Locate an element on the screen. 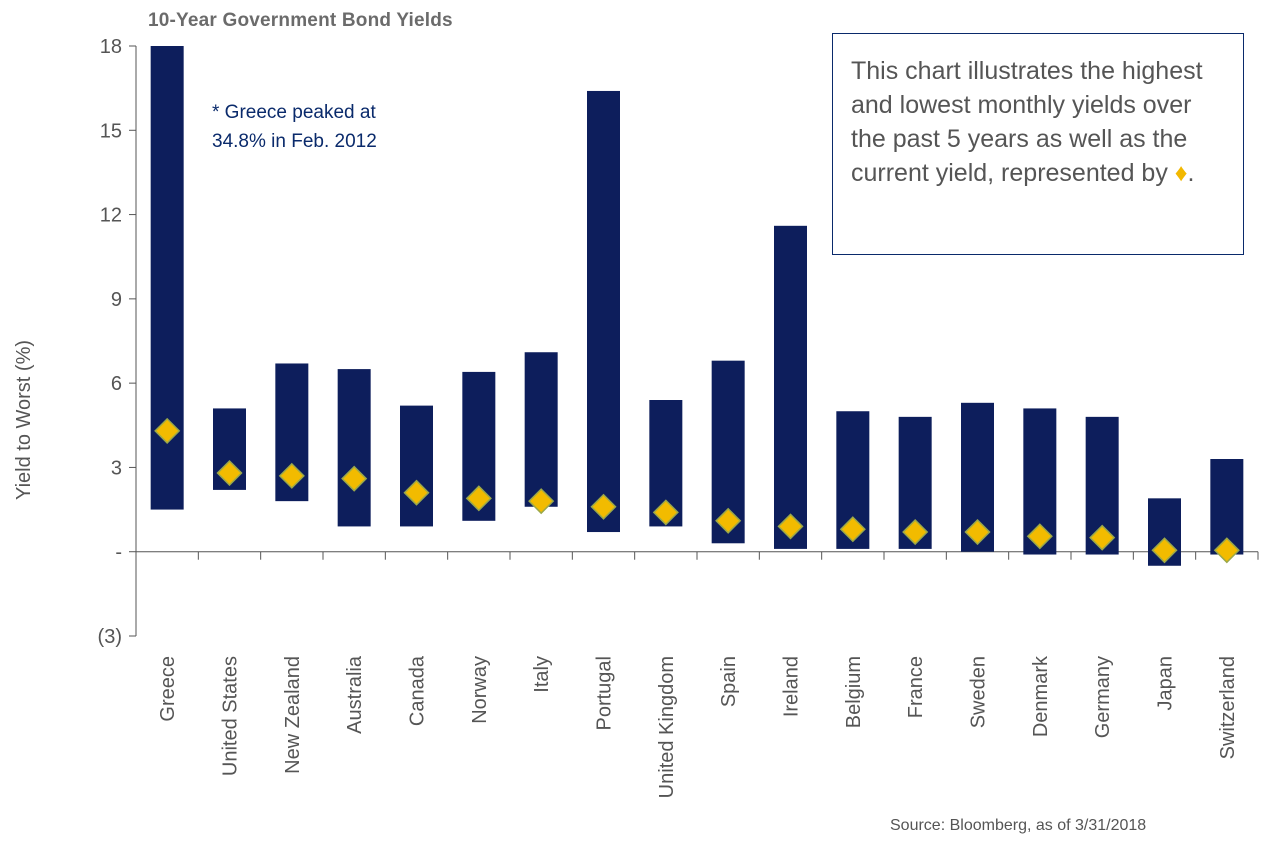  x-tick-label: Belgium is located at coordinates (854, 692).